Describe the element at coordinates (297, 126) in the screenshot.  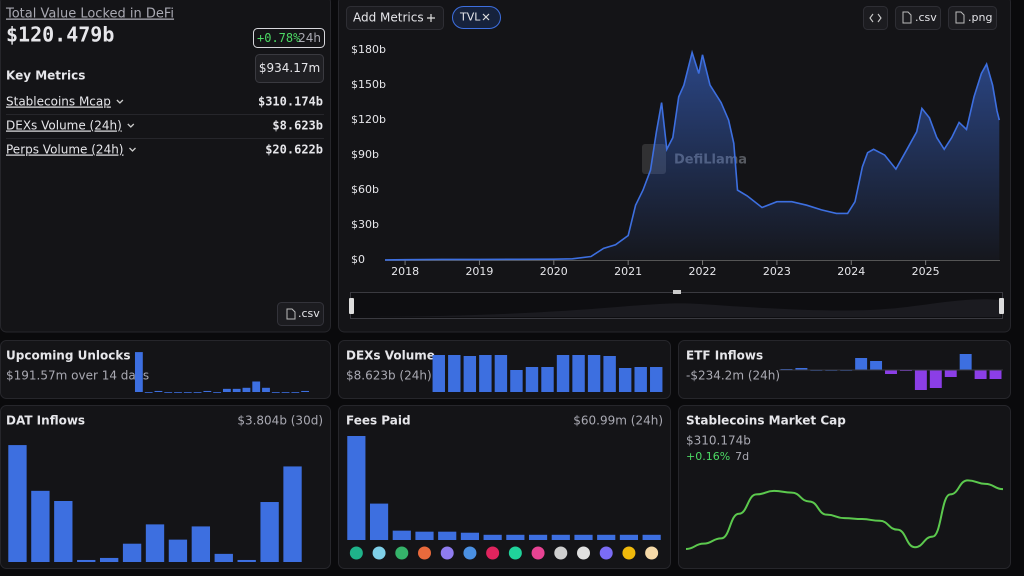
I see `metric-value: $8.623b` at that location.